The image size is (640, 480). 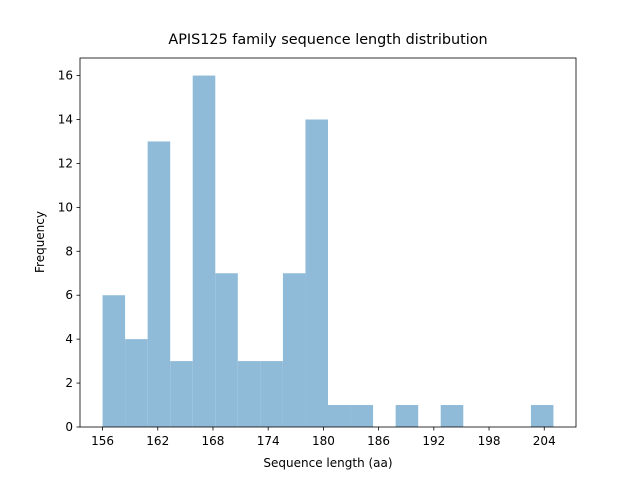 What do you see at coordinates (213, 441) in the screenshot?
I see `x-tick-label: 168` at bounding box center [213, 441].